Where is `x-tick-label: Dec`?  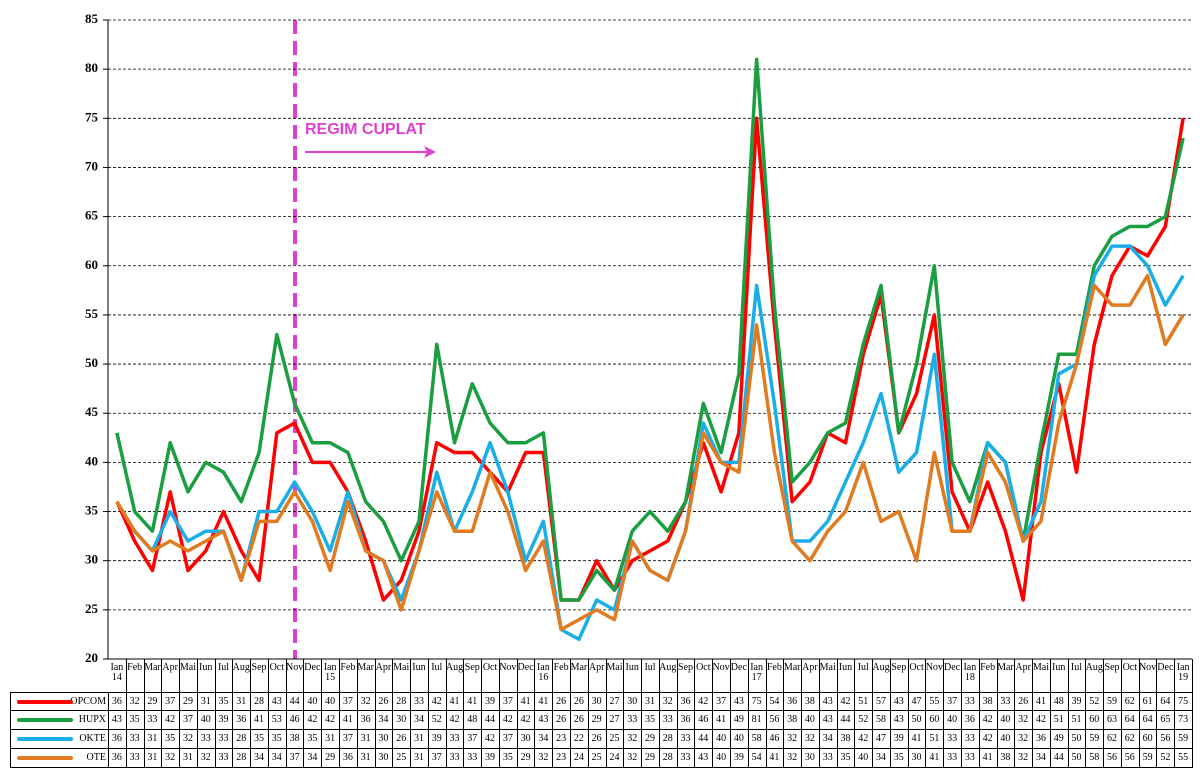 x-tick-label: Dec is located at coordinates (312, 667).